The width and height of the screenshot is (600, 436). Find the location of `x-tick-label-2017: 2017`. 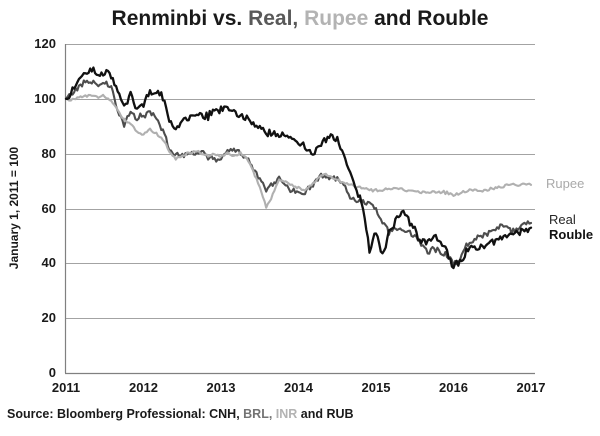

x-tick-label-2017: 2017 is located at coordinates (531, 387).